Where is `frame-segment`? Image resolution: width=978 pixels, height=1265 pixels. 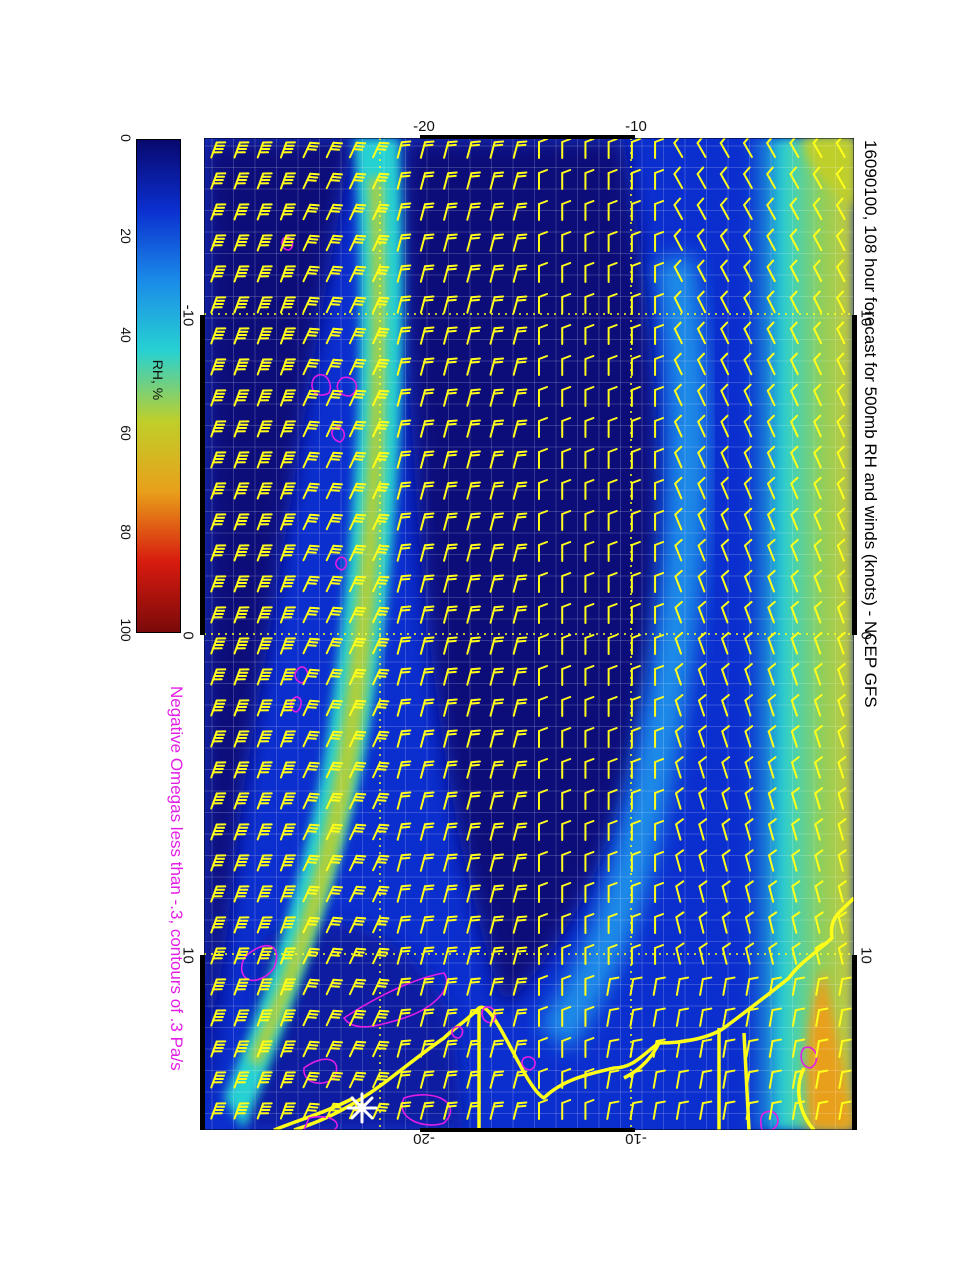
frame-segment is located at coordinates (527, 137).